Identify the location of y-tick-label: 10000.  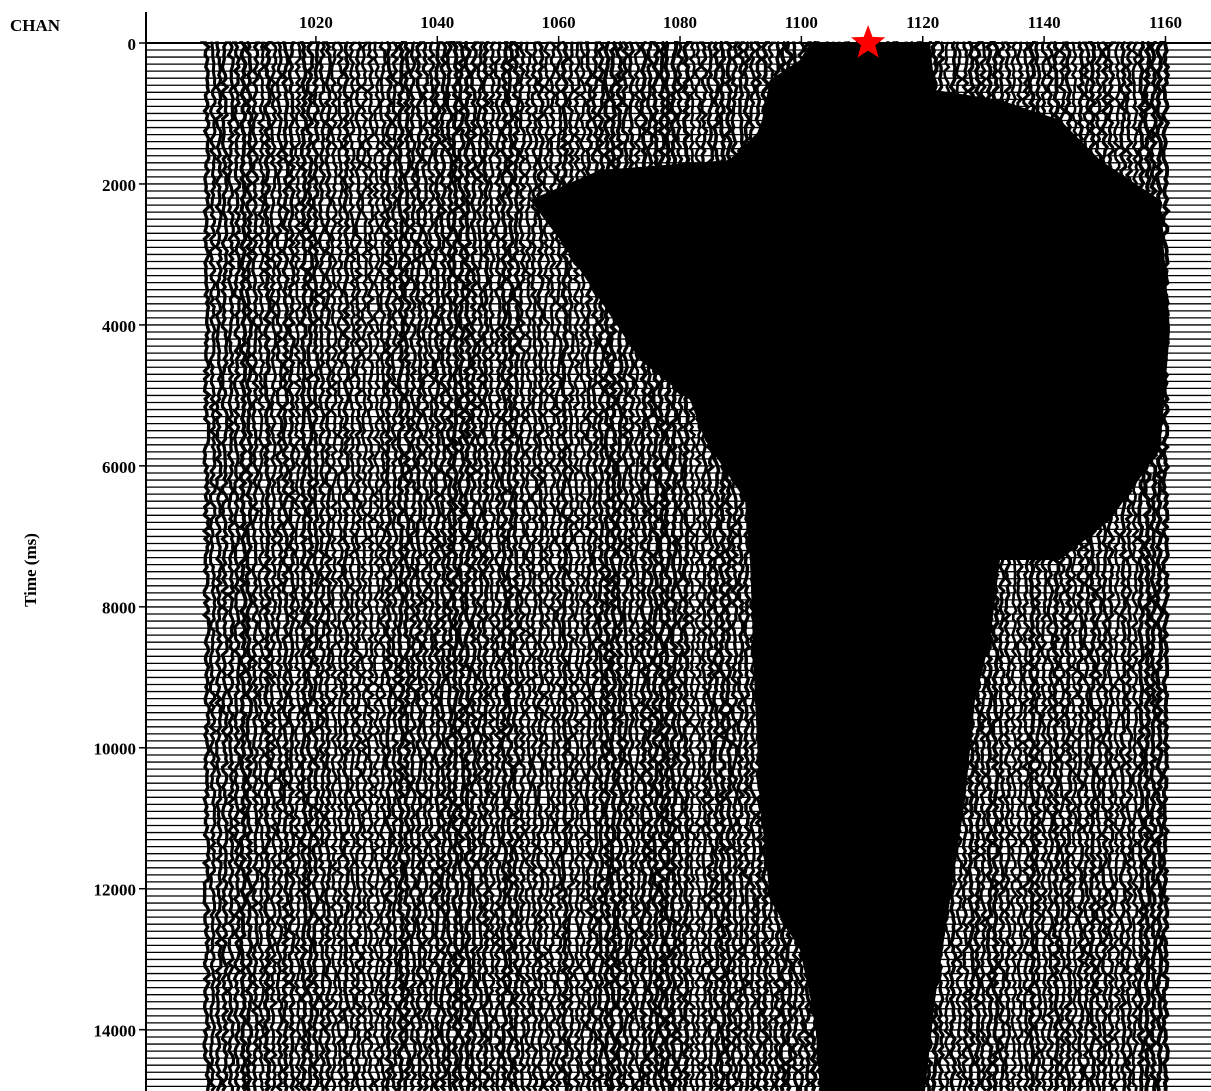
(115, 749).